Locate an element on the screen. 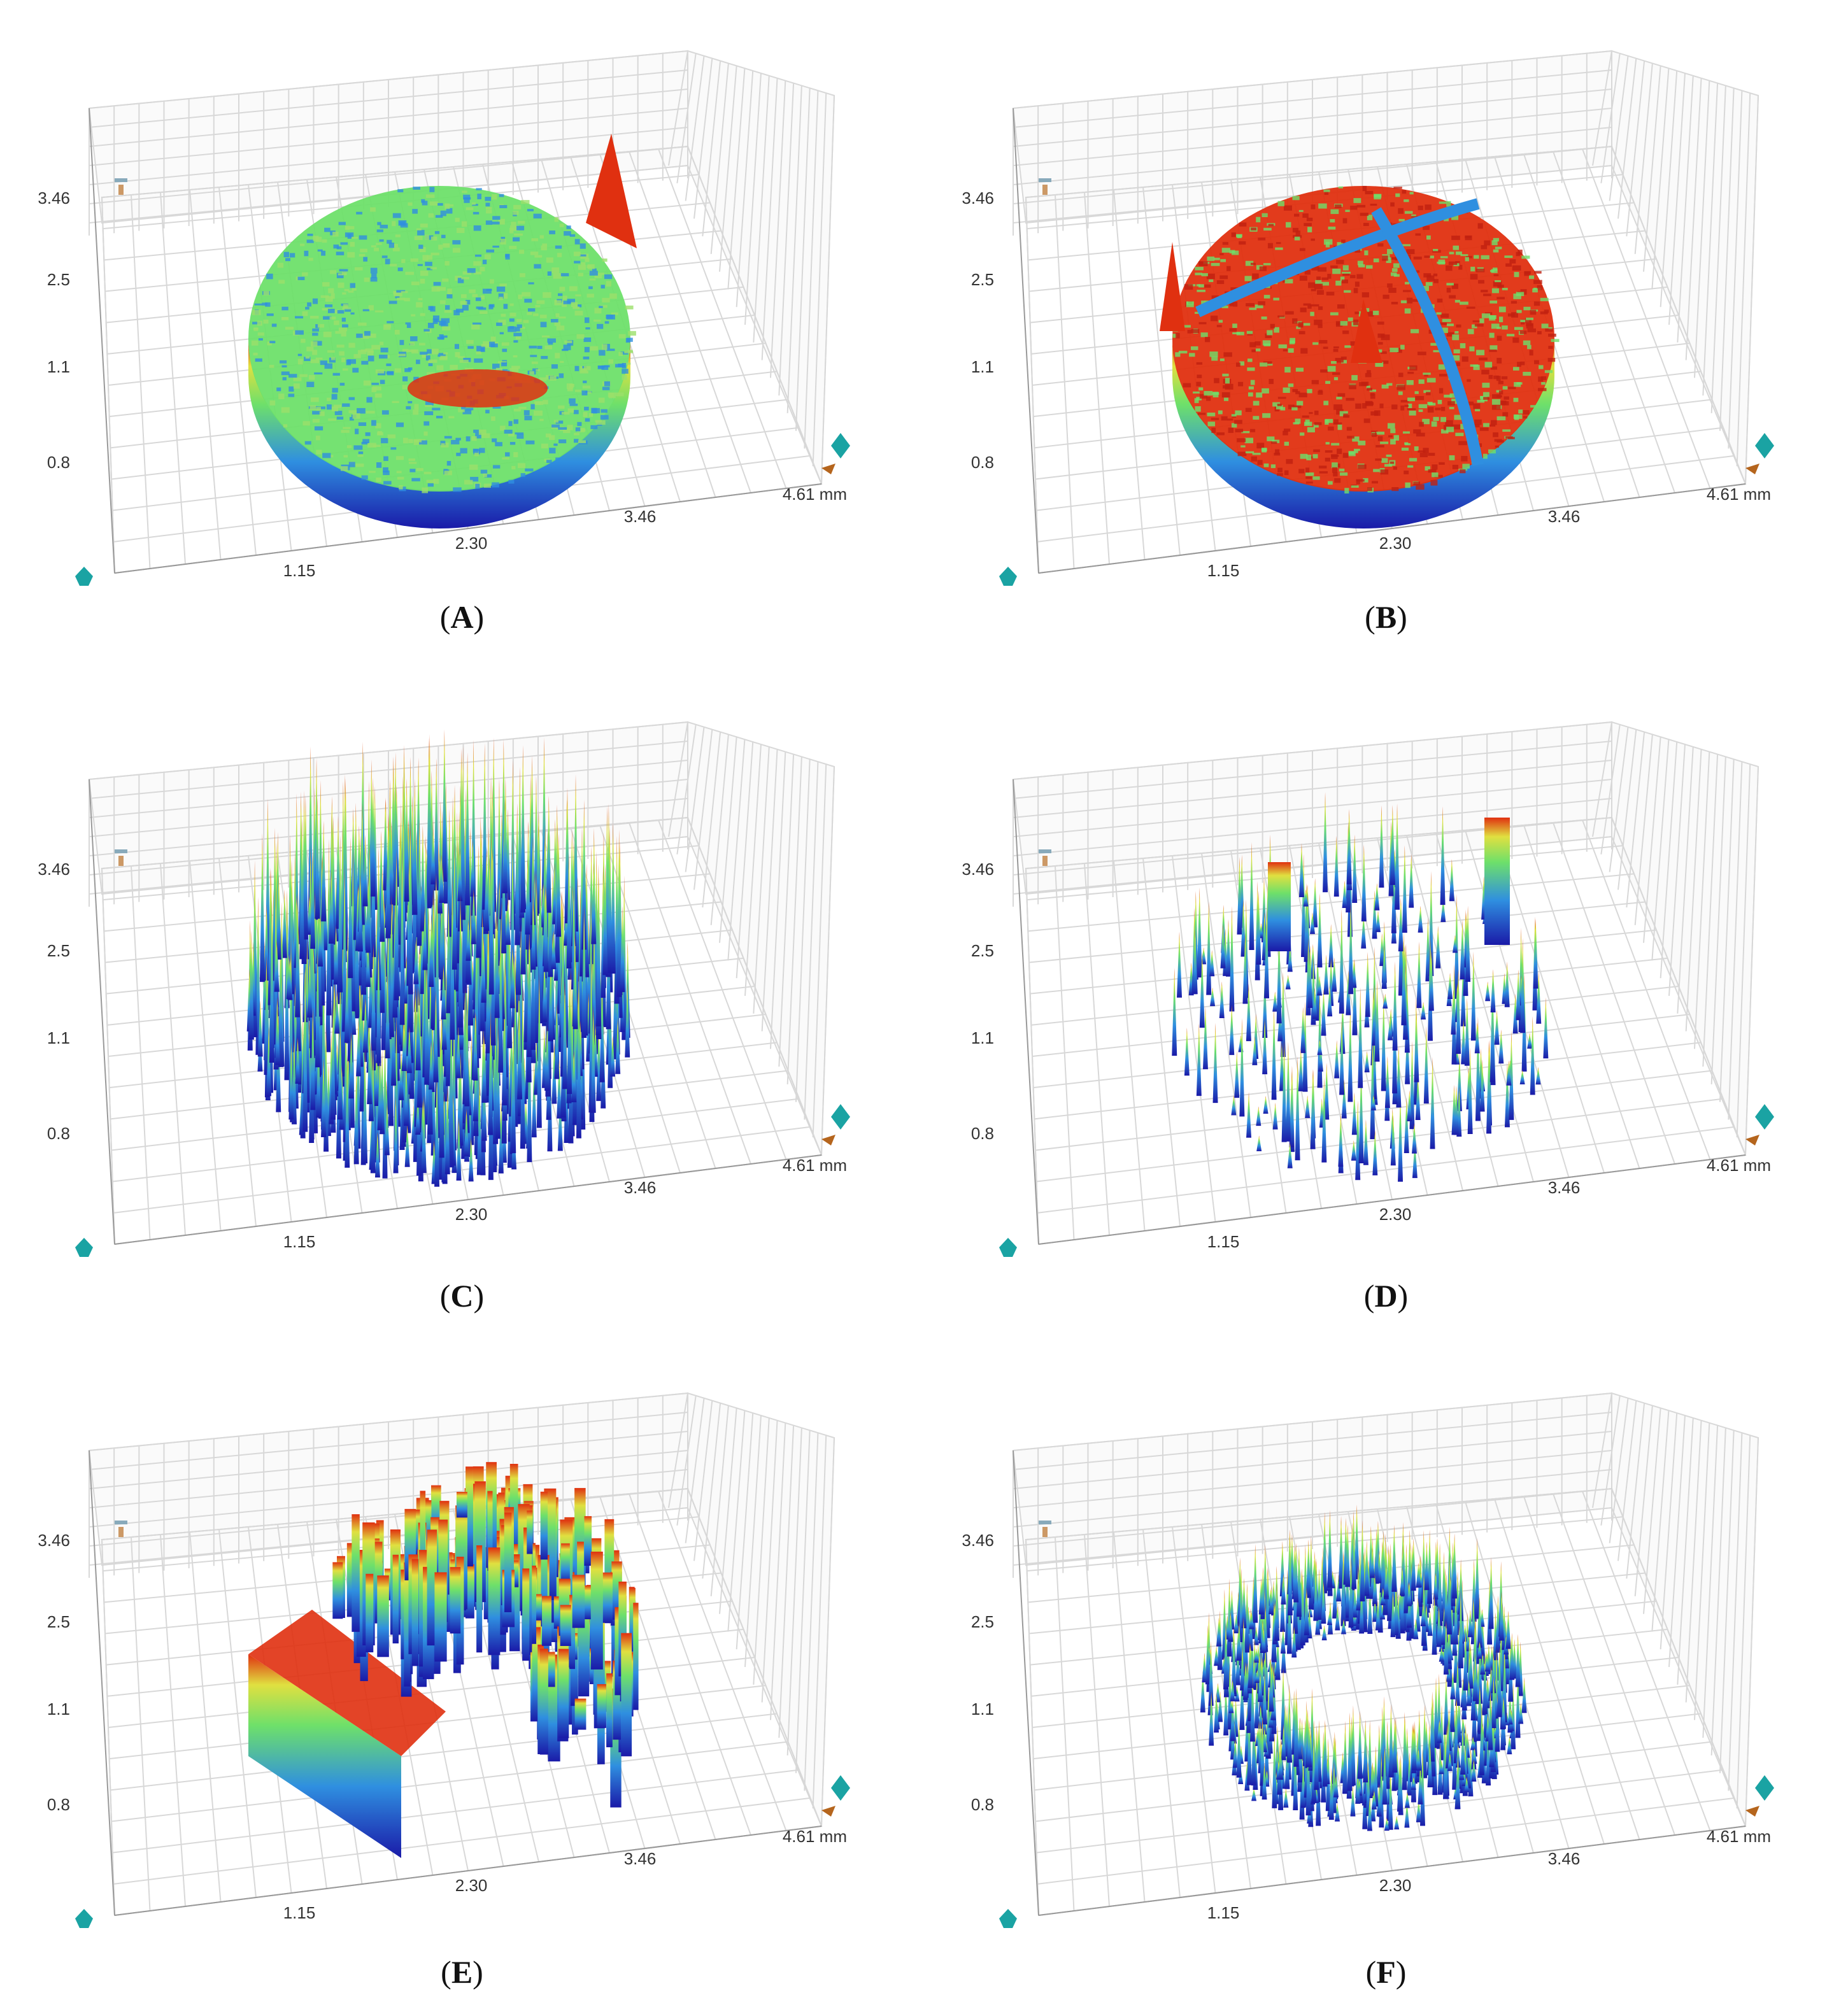  surface-plot-d: 3.46 2.5 1.1 0.8 1.15 2.30 3.46 4.61 mm is located at coordinates (1368, 989).